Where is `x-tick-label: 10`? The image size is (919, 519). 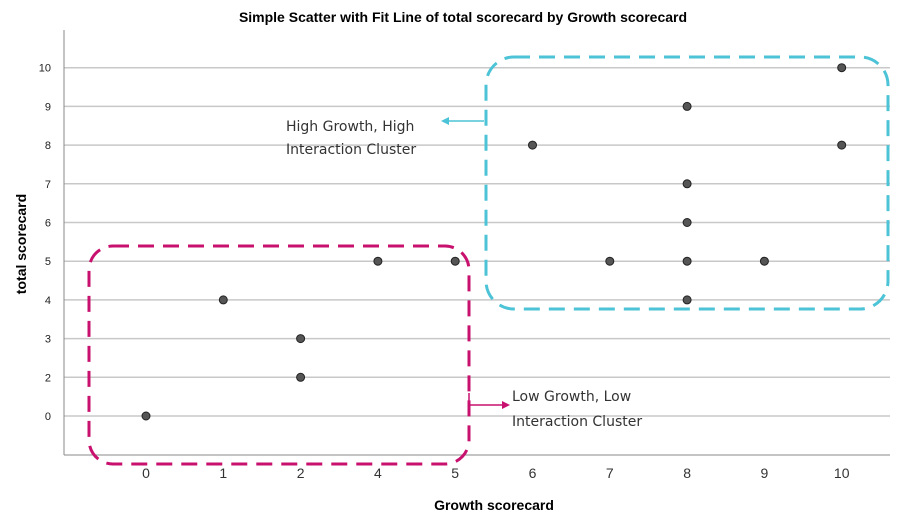
x-tick-label: 10 is located at coordinates (842, 473).